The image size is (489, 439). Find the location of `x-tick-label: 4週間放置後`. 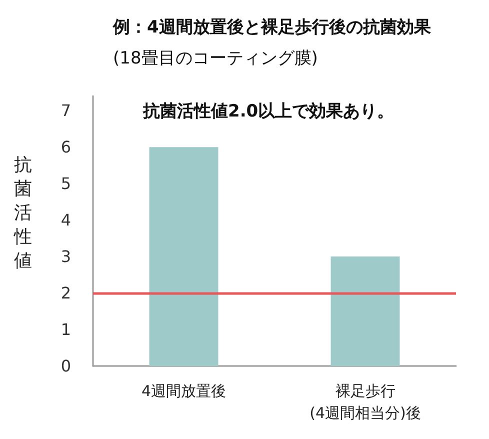

x-tick-label: 4週間放置後 is located at coordinates (183, 391).